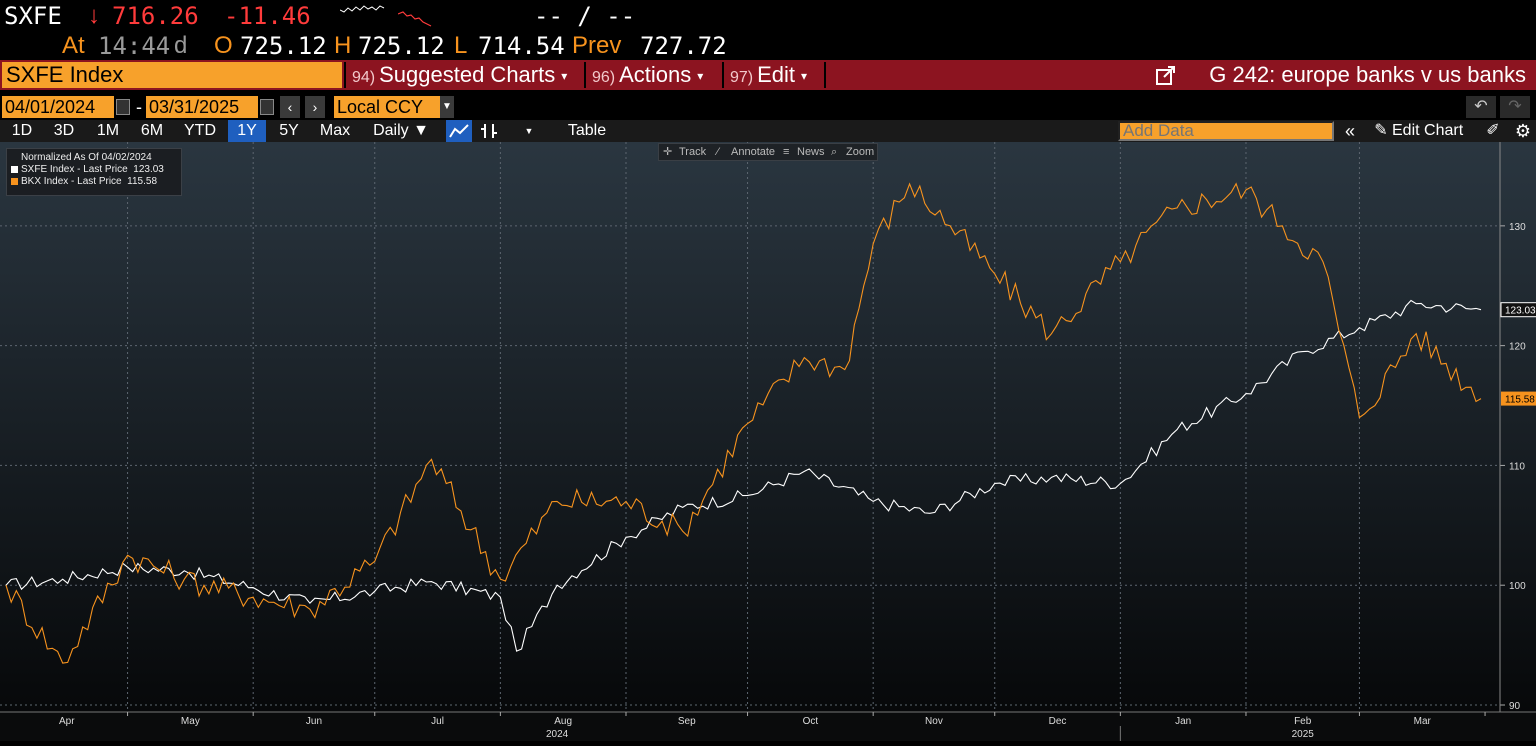 The width and height of the screenshot is (1536, 746). I want to click on currency-dropdown-icon: ▼, so click(447, 107).